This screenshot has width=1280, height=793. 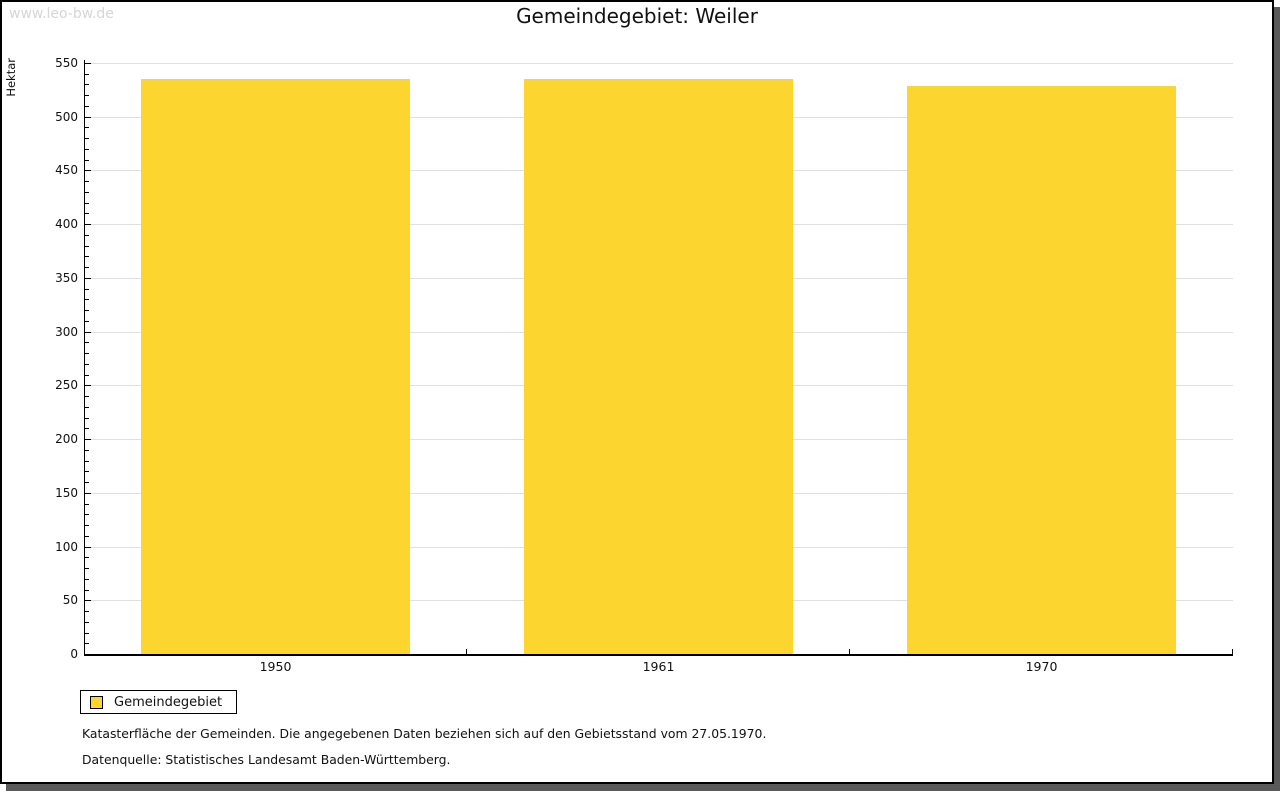 I want to click on y-tick-label: 550, so click(x=66, y=63).